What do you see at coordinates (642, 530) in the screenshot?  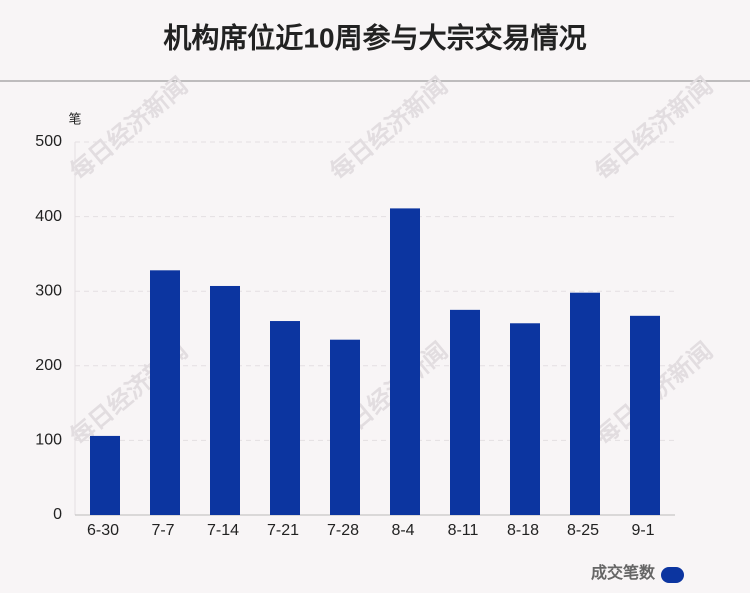 I see `x-tick-label: 9-1` at bounding box center [642, 530].